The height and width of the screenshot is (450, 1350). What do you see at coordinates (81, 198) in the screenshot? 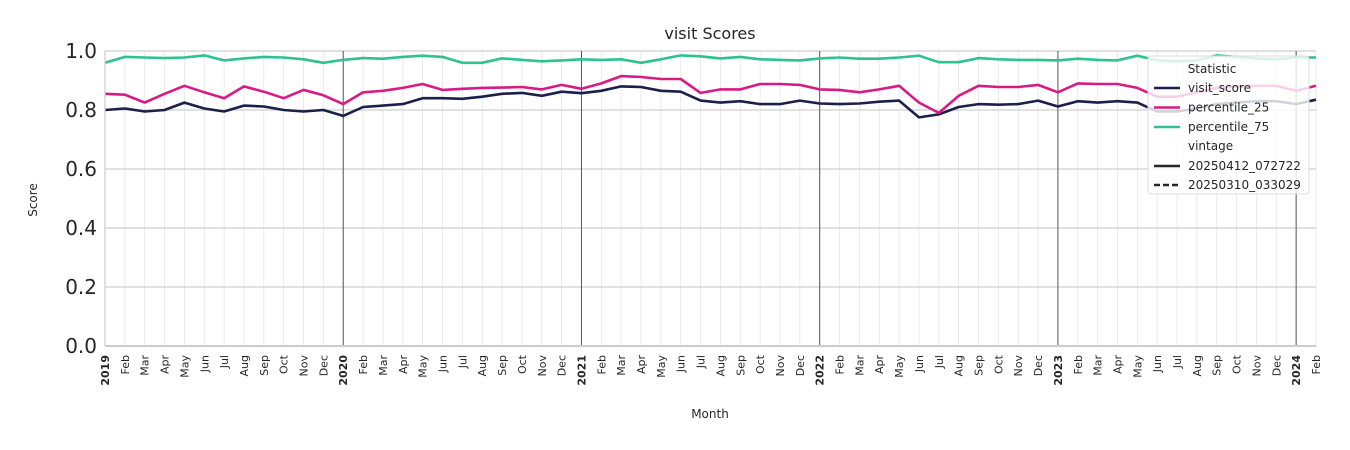
I see `y-ticks: 0.0 0.2 0.4 0.6 0.8 1.0` at bounding box center [81, 198].